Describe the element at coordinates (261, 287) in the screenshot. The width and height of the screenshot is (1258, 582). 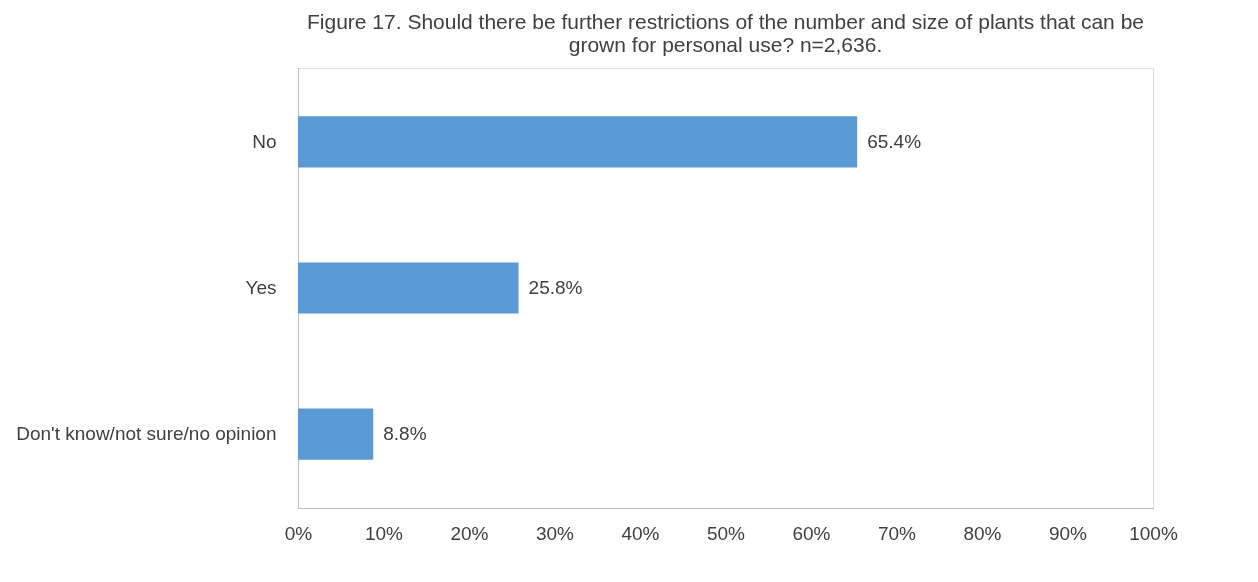
I see `y-tick-label: Yes` at that location.